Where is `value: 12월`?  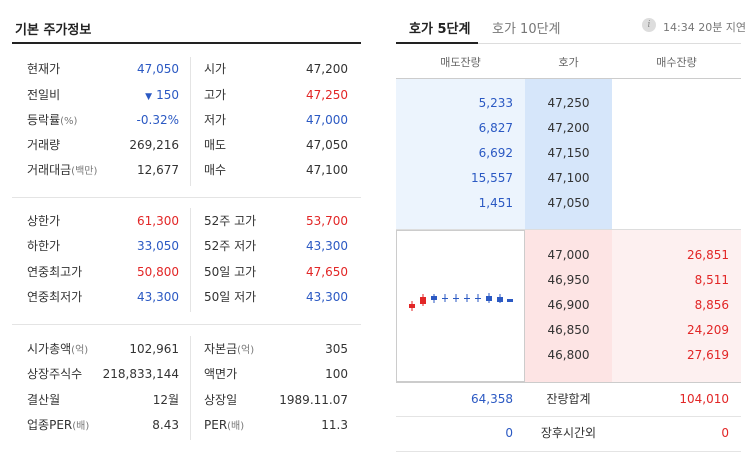
value: 12월 is located at coordinates (165, 400).